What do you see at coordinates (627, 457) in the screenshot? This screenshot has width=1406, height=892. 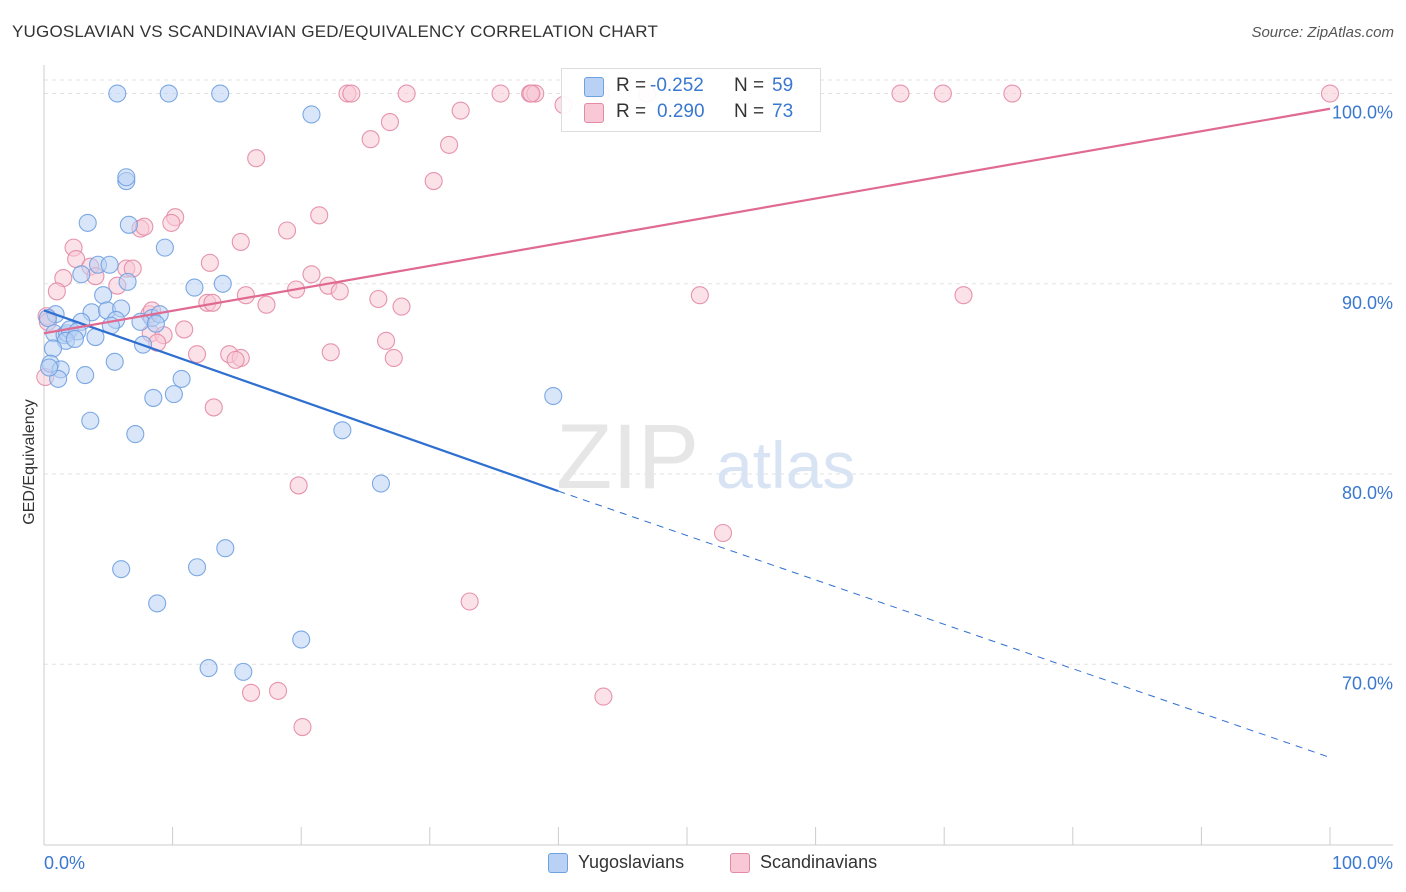 I see `watermark-zip: ZIP` at bounding box center [627, 457].